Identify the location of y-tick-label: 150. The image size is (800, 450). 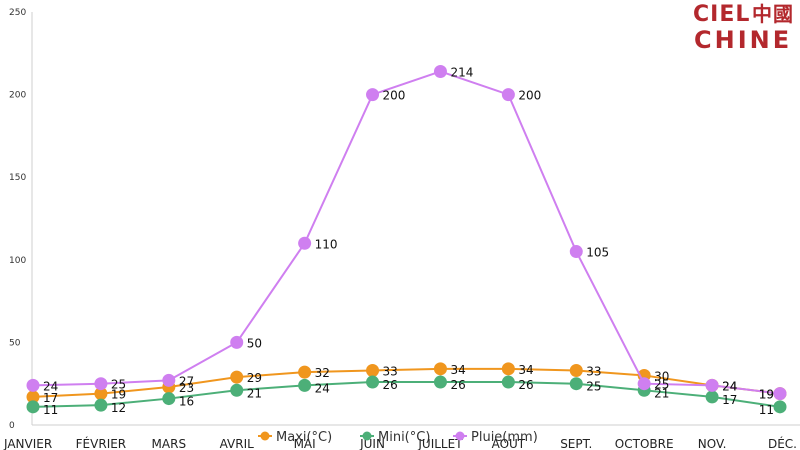
(17, 178).